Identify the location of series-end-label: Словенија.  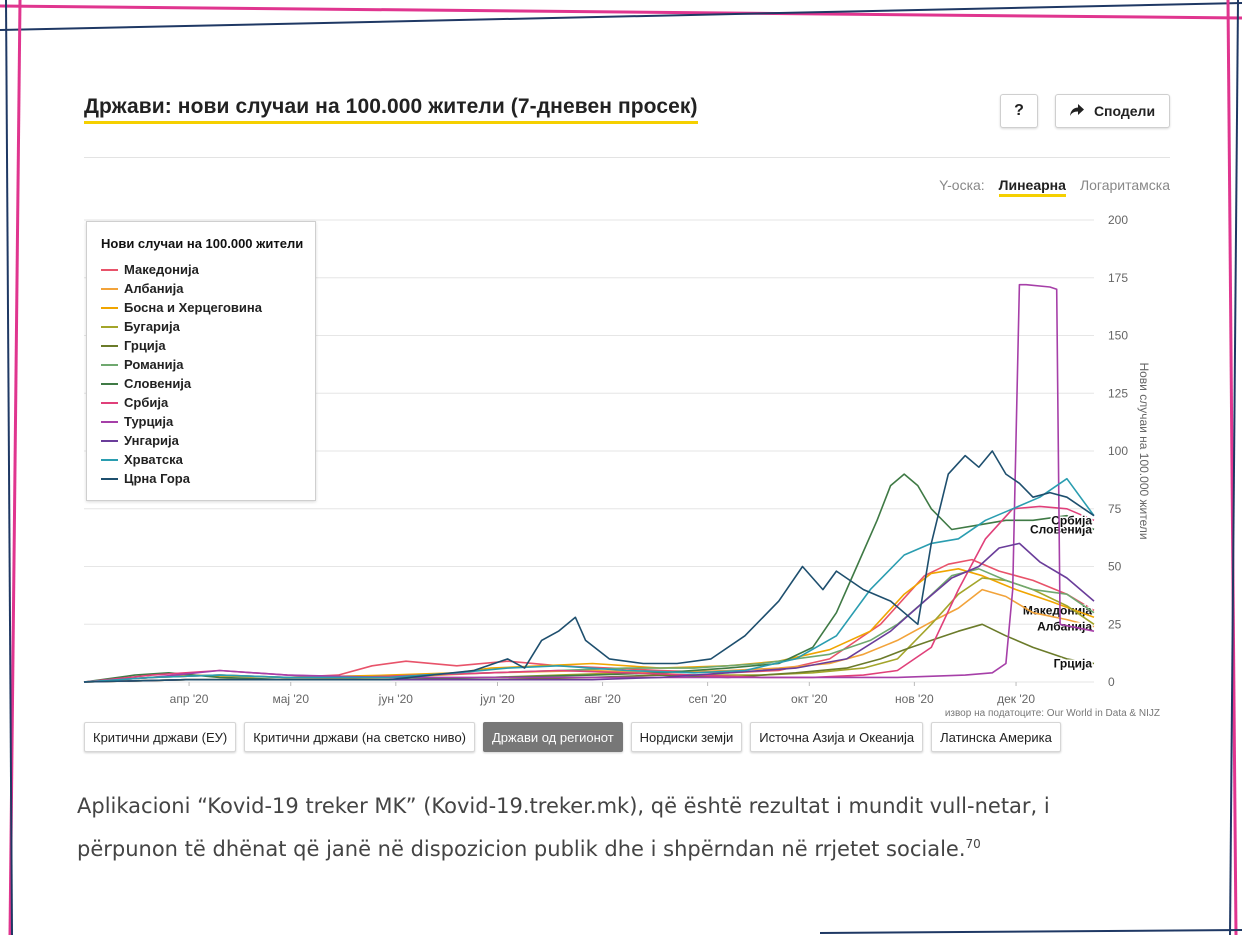
(1061, 530).